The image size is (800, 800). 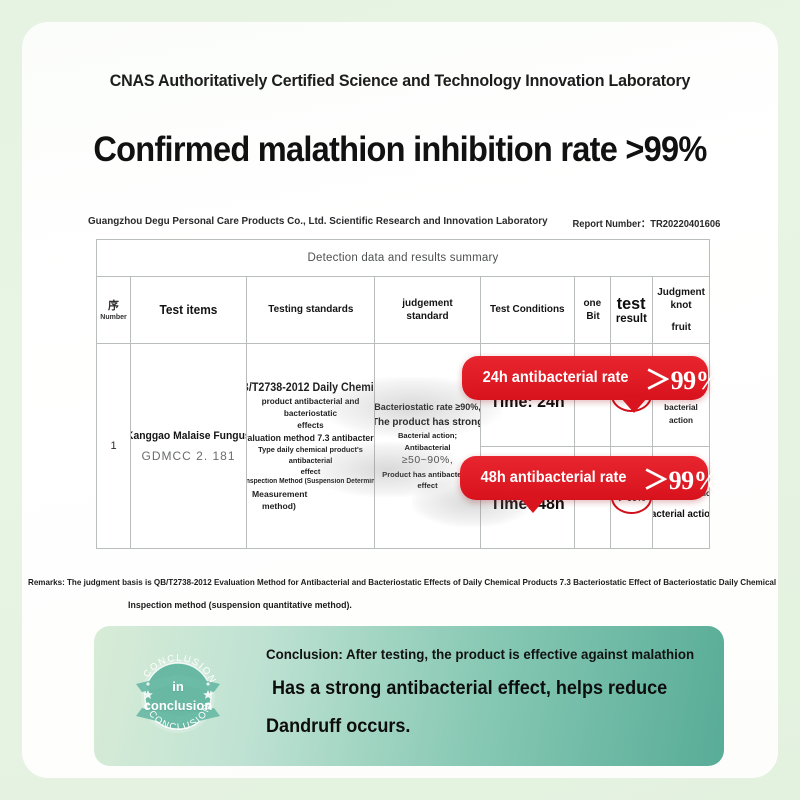 What do you see at coordinates (681, 480) in the screenshot?
I see `callout-48h-value: ＞99%` at bounding box center [681, 480].